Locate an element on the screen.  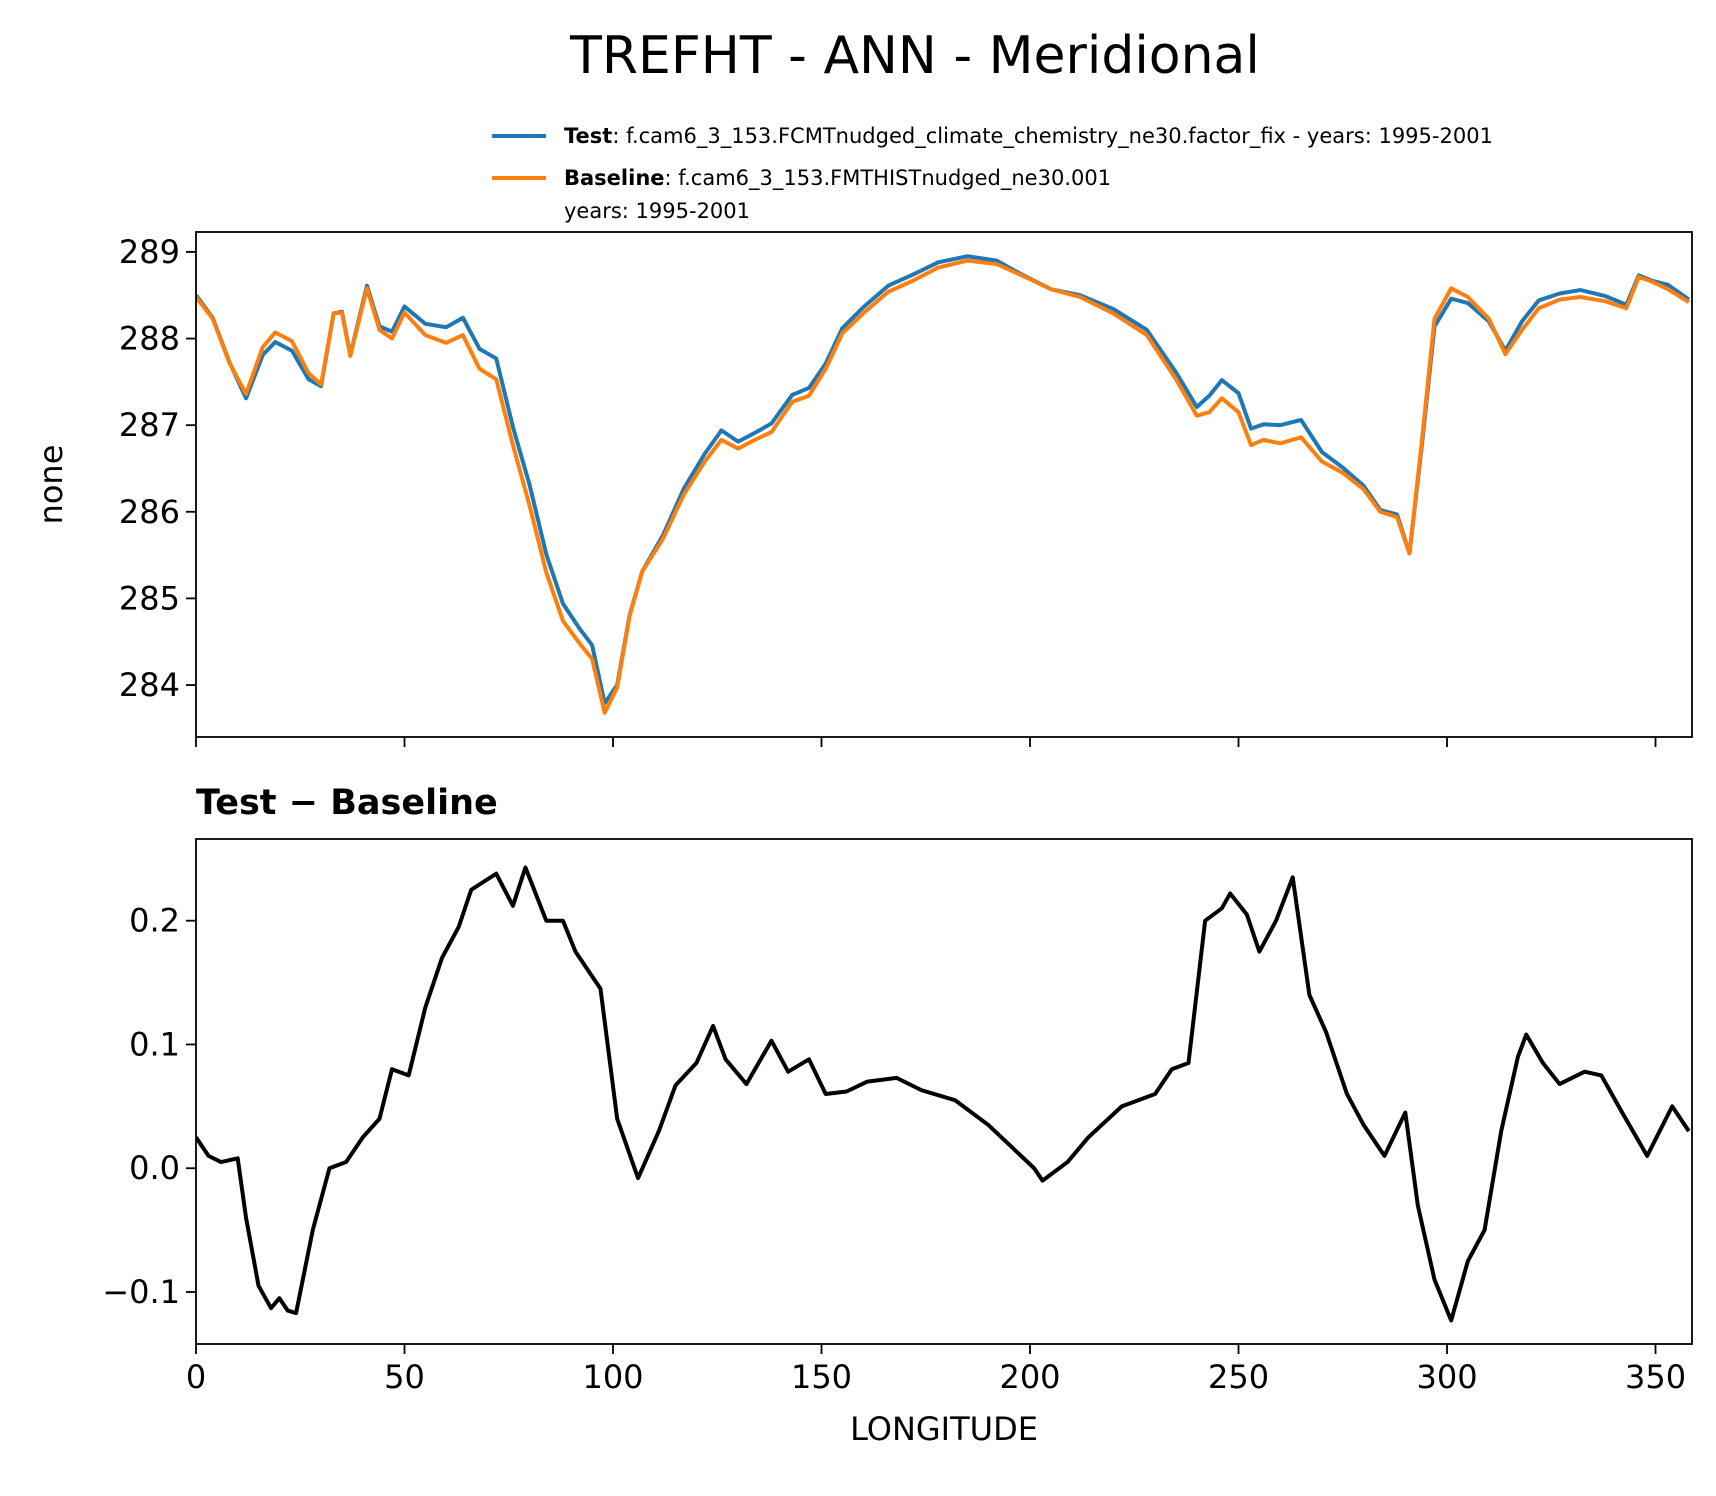
y-tick-label: −0.1 is located at coordinates (141, 1292).